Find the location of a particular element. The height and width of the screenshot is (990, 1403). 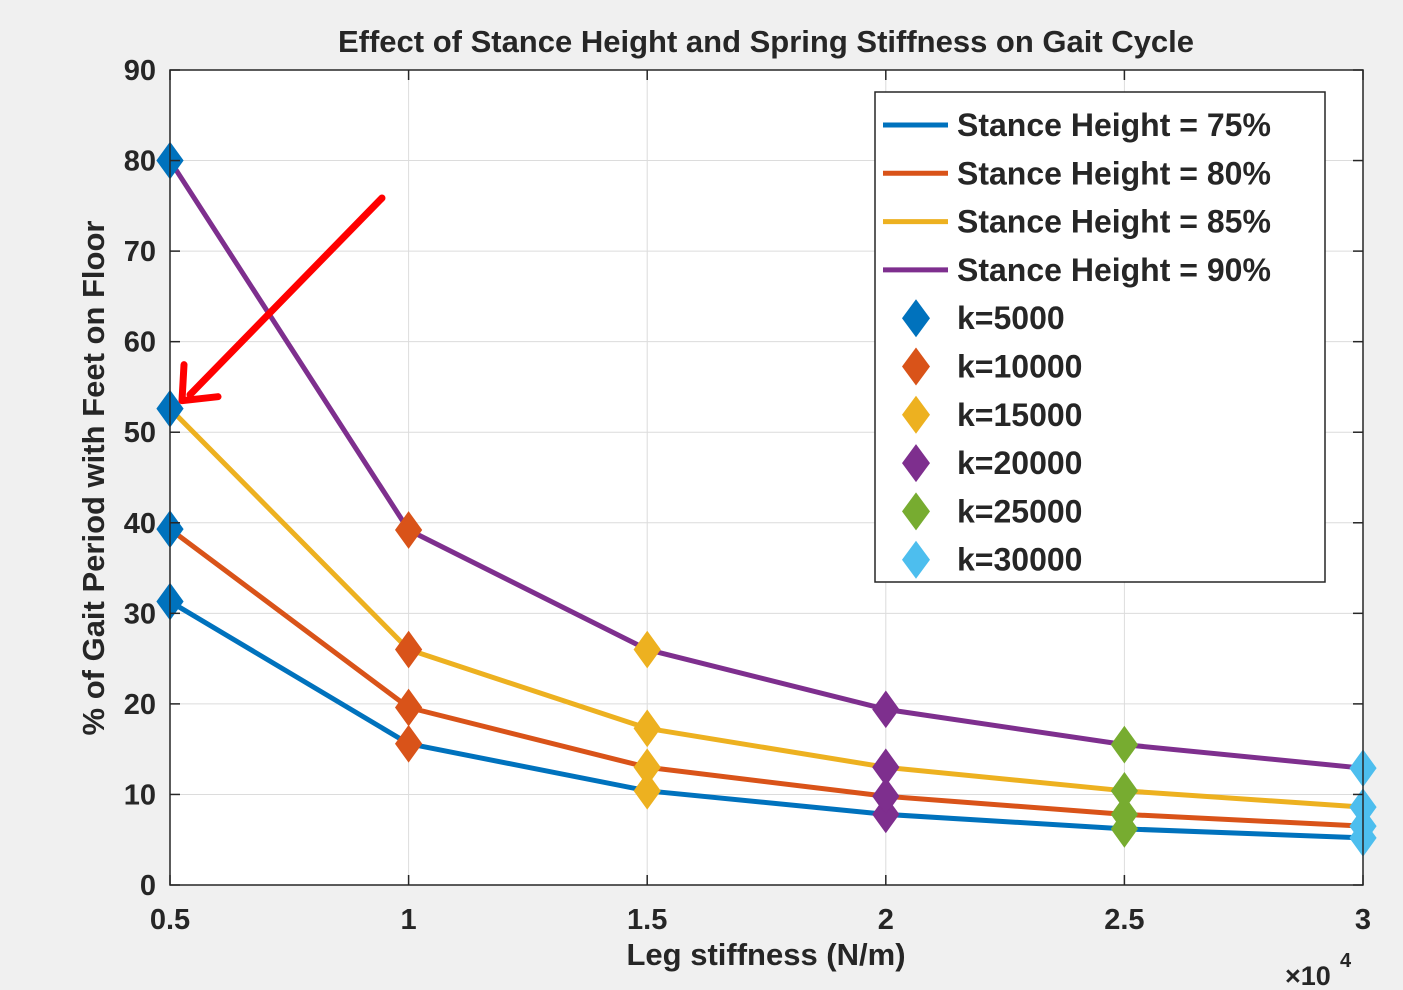

x-tick-label: 2.5 is located at coordinates (1124, 920).